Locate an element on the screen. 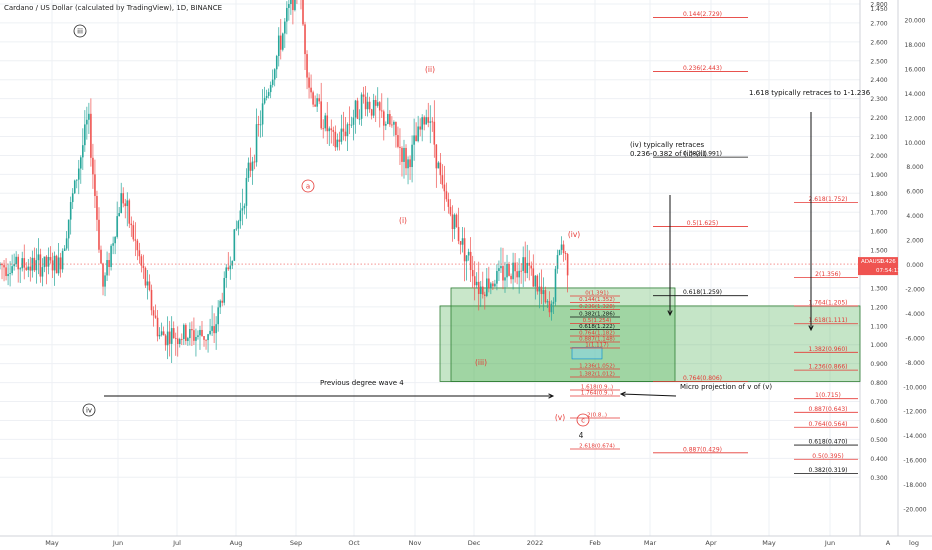 The height and width of the screenshot is (550, 932). axis-mode-log: log is located at coordinates (914, 543).